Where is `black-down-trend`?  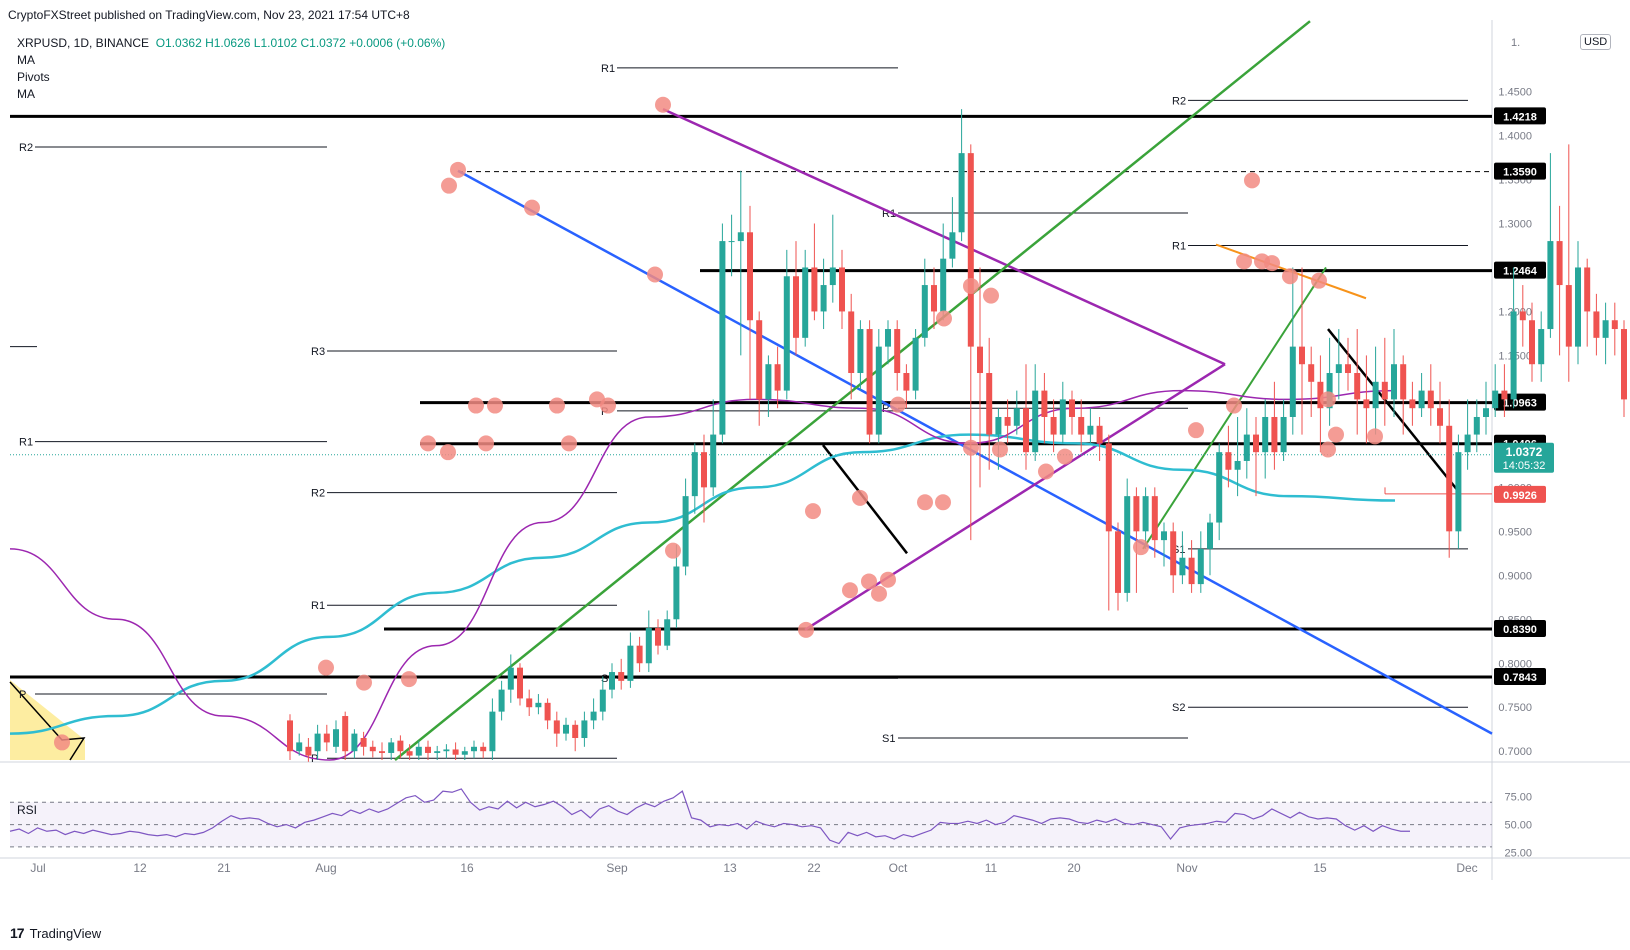
black-down-trend is located at coordinates (1393, 410).